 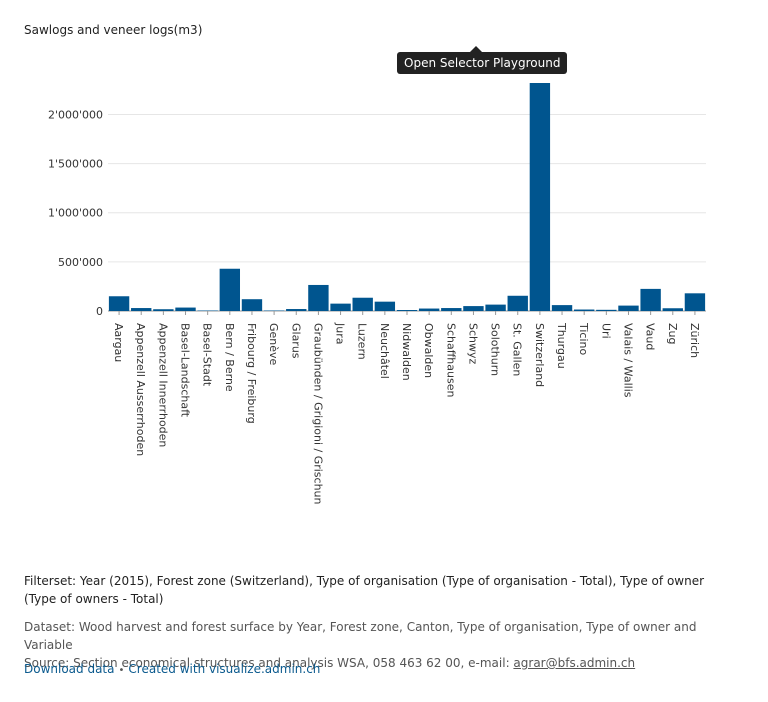 I want to click on x-tick-label: Appenzell Ausserrhoden, so click(x=140, y=389).